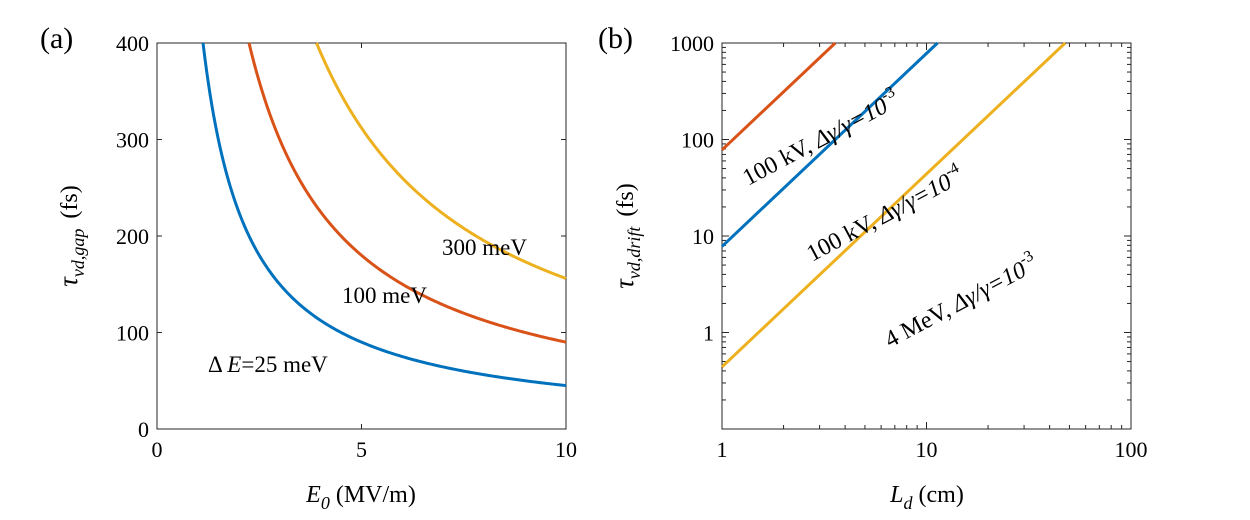  What do you see at coordinates (132, 236) in the screenshot?
I see `y-tick-label: 200` at bounding box center [132, 236].